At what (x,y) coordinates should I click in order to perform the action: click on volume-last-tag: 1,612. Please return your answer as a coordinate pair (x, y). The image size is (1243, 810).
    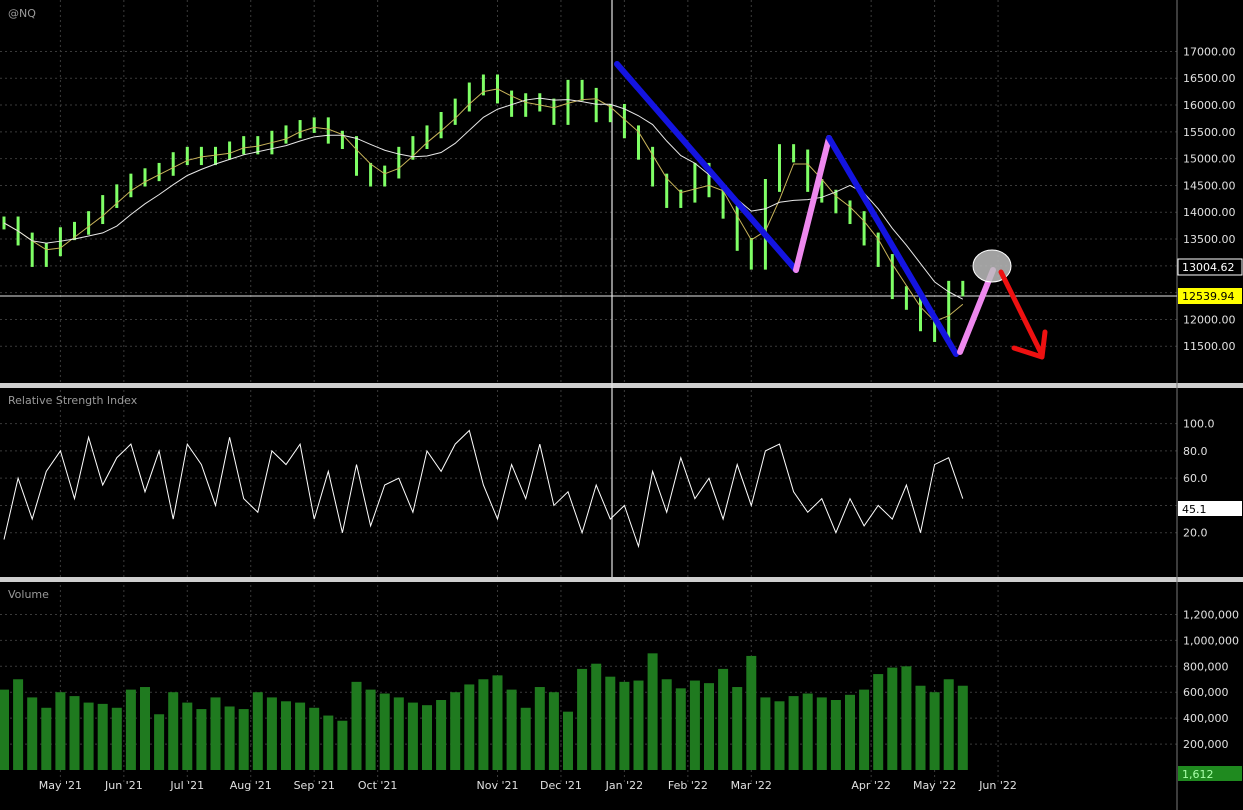
    Looking at the image, I should click on (1210, 773).